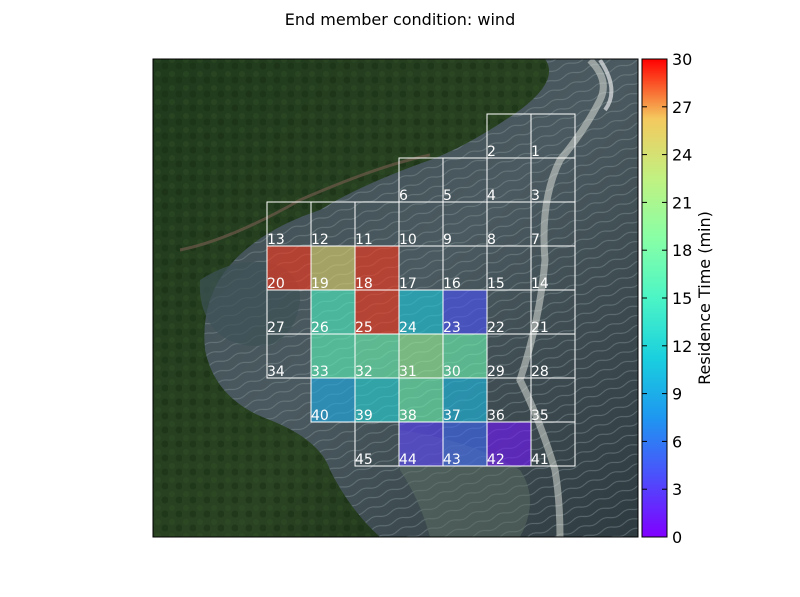  Describe the element at coordinates (364, 416) in the screenshot. I see `cell-label-39: 39` at that location.